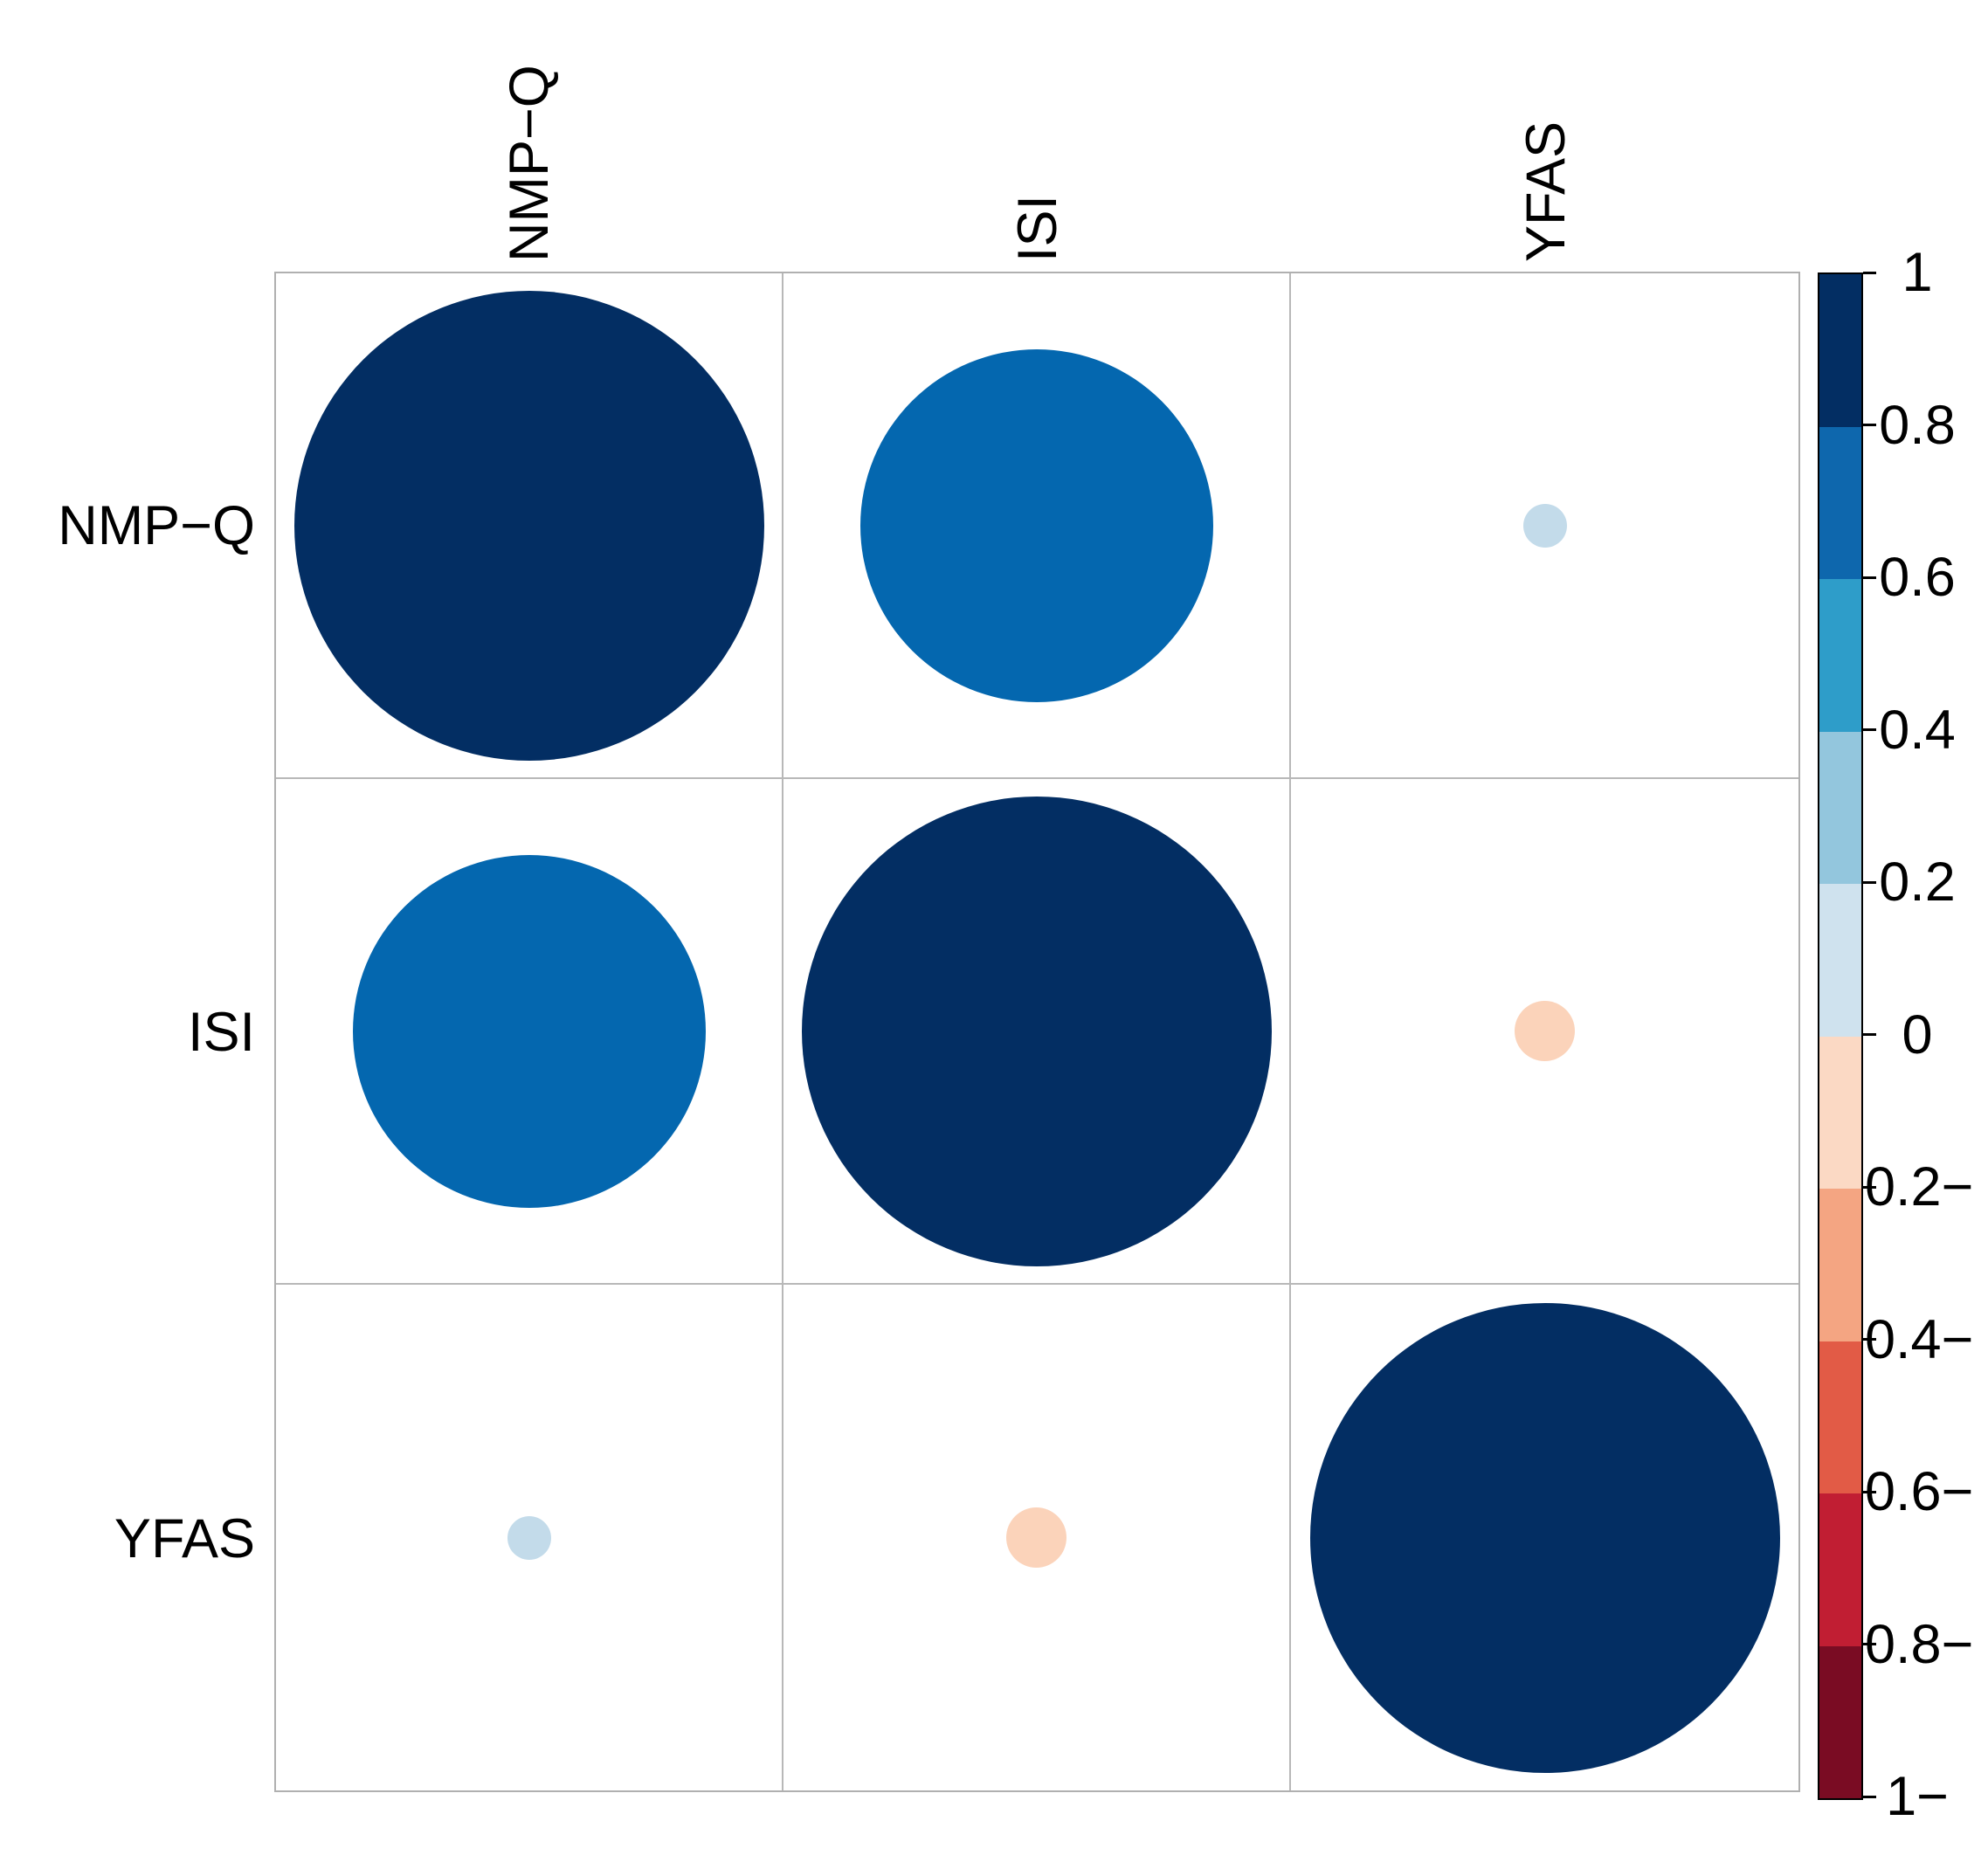 This screenshot has width=1988, height=1869. What do you see at coordinates (157, 525) in the screenshot?
I see `row-label-nmp-q: NMP−Q` at bounding box center [157, 525].